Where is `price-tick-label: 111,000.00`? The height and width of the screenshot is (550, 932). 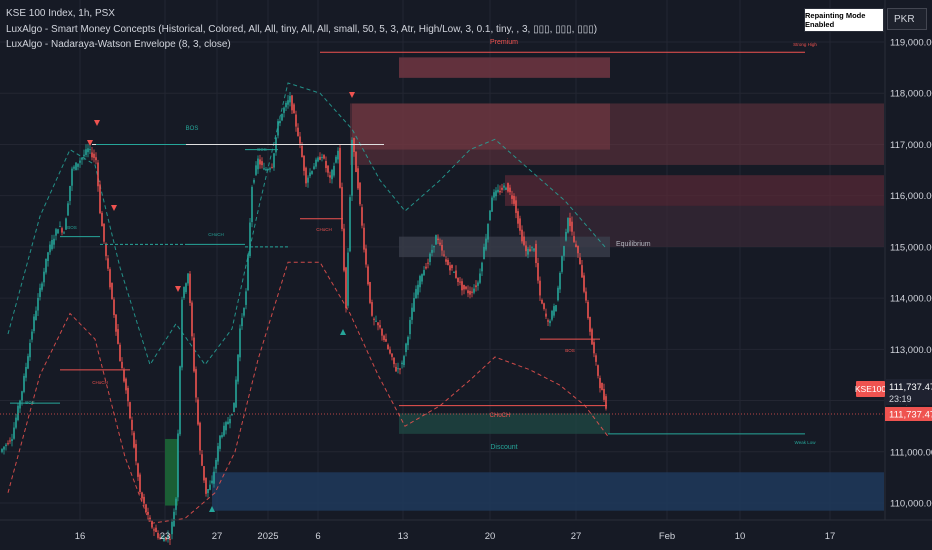 price-tick-label: 111,000.00 is located at coordinates (911, 452).